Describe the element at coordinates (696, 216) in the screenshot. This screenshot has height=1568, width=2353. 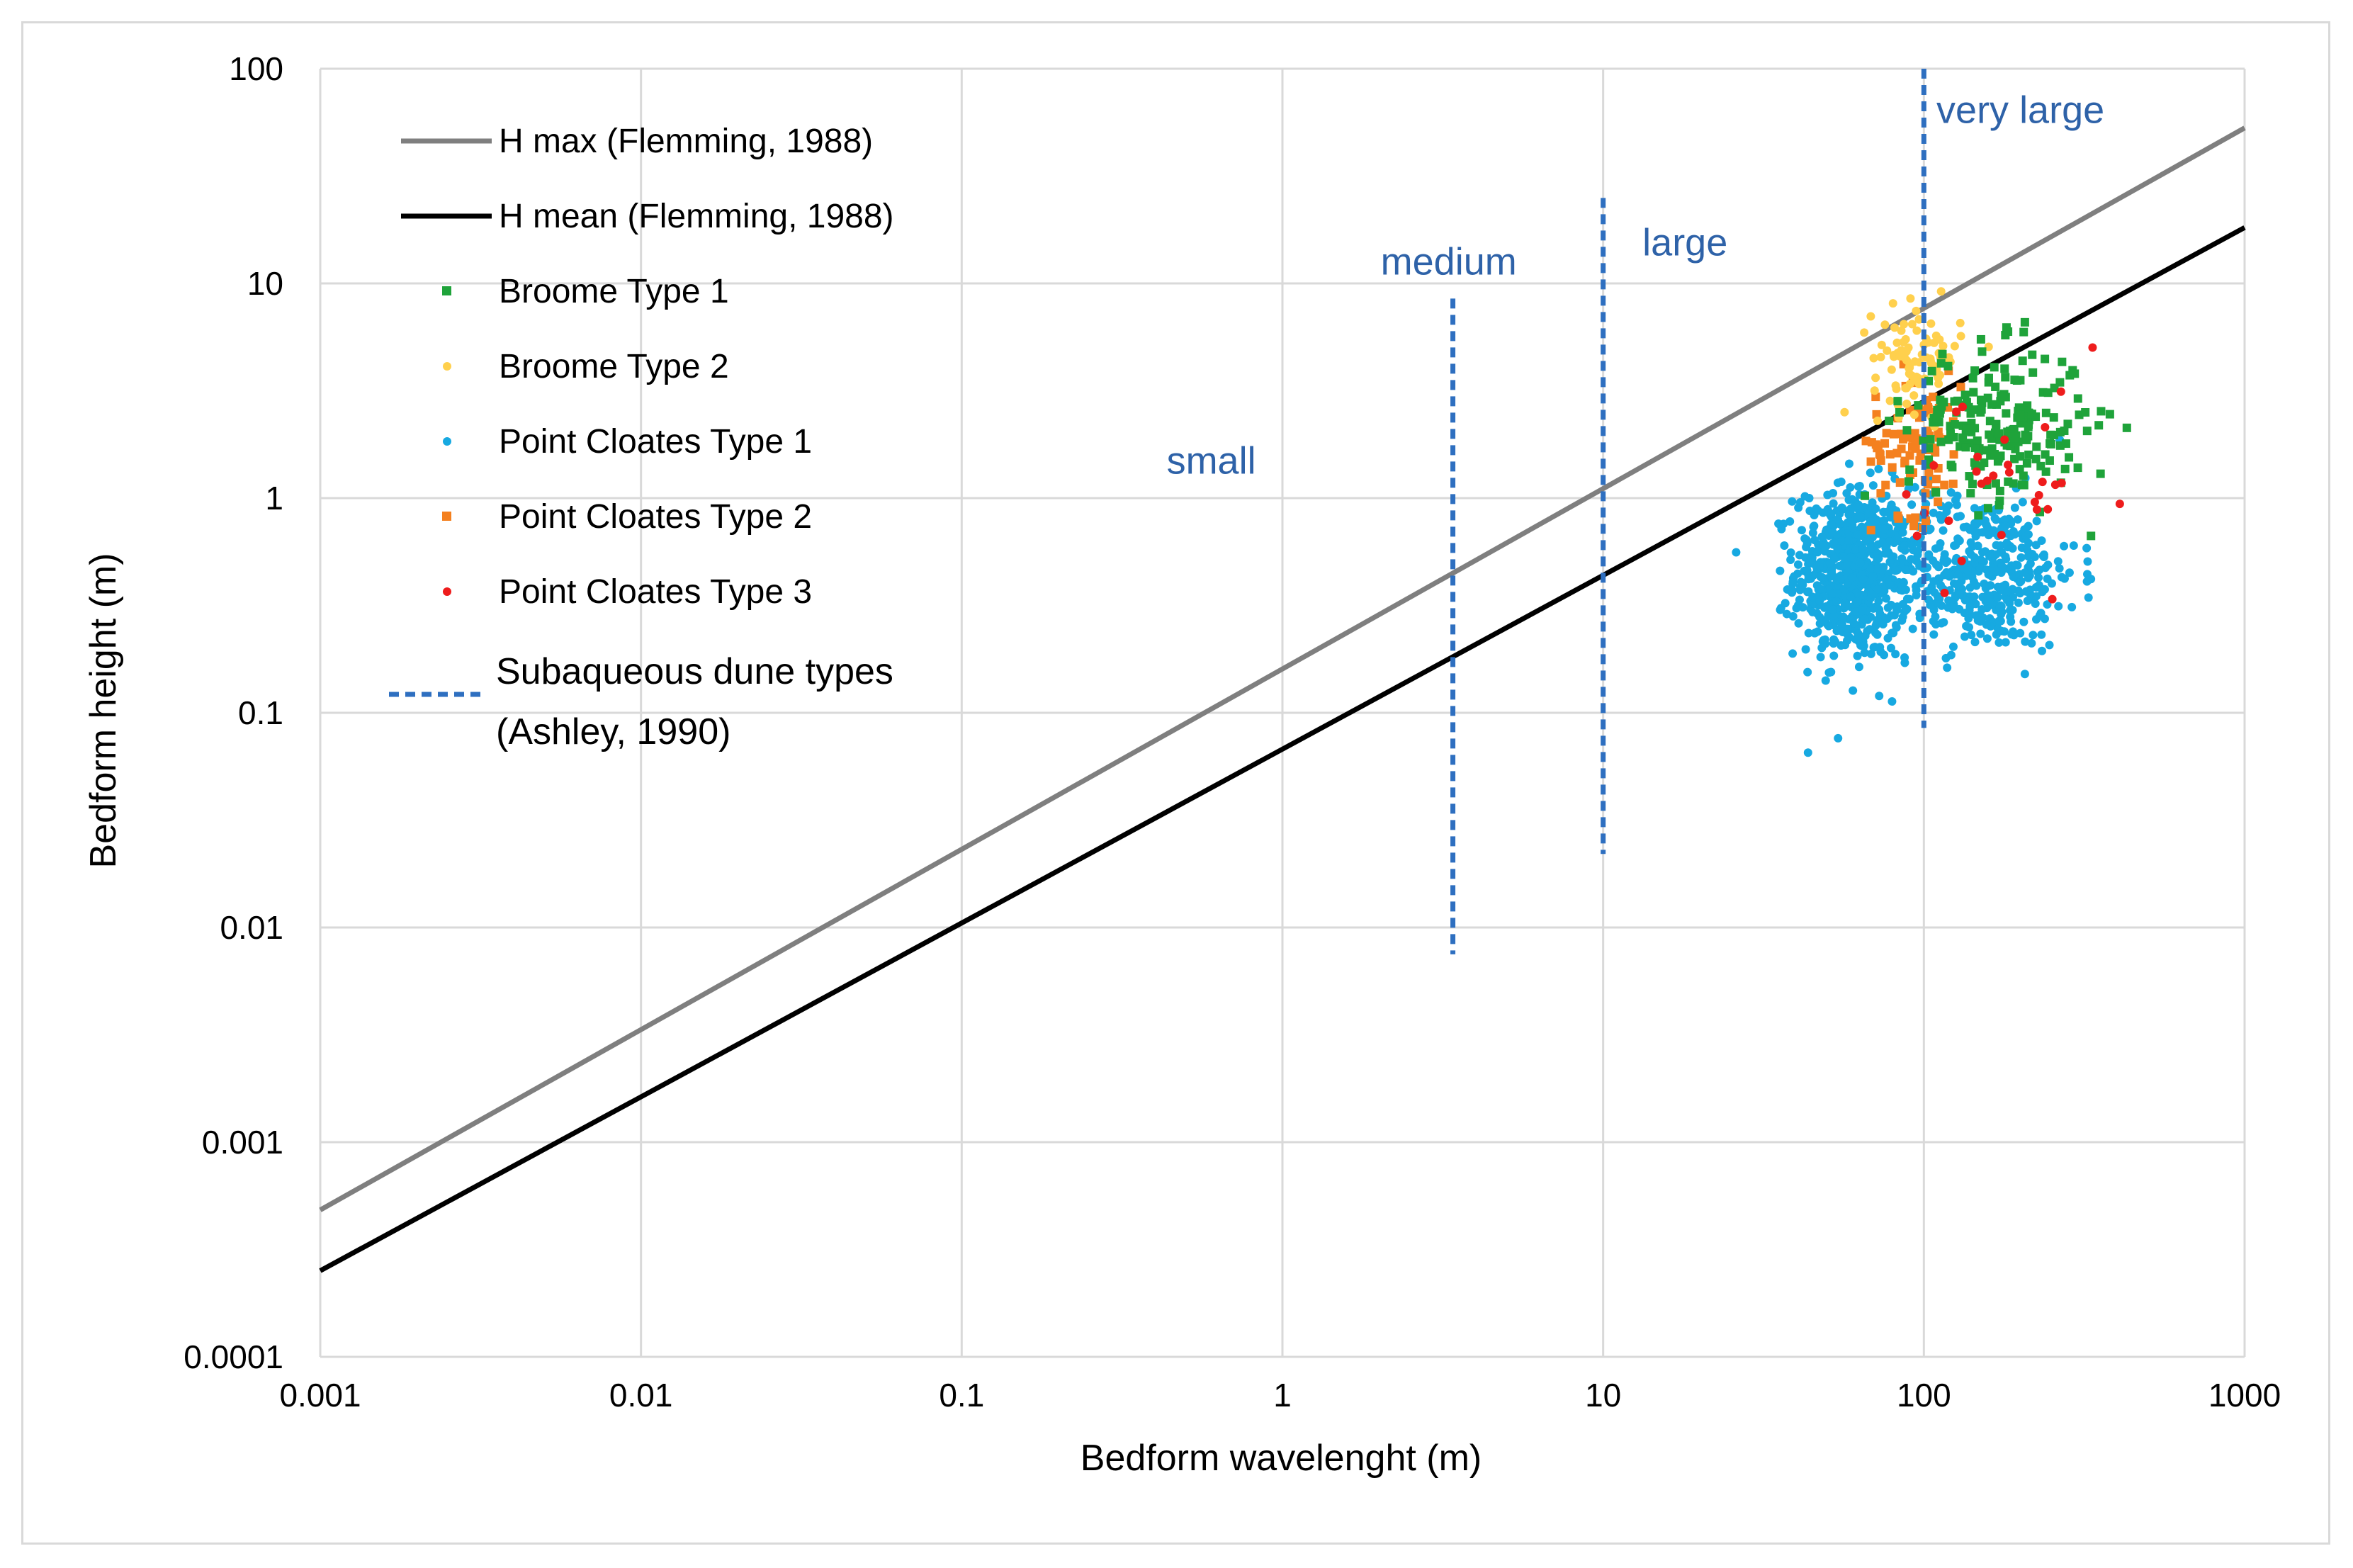
I see `legend-label: H mean (Flemming, 1988)` at that location.